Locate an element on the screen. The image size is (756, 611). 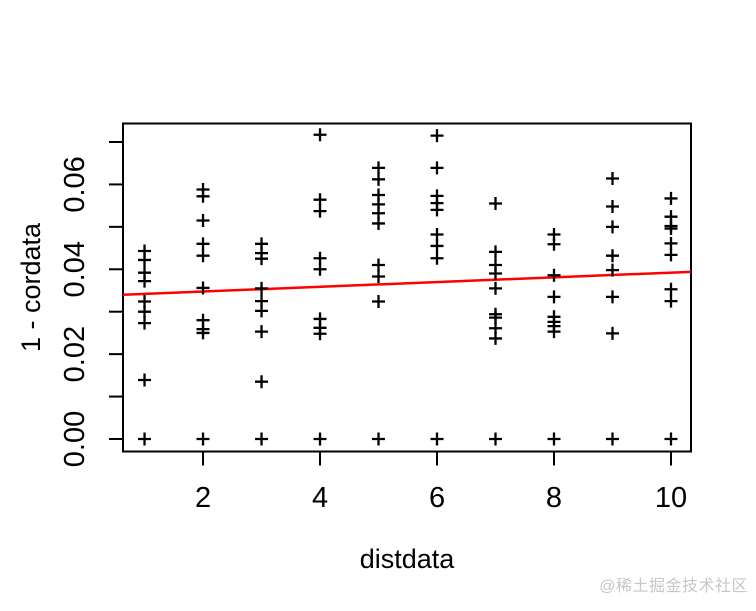
y-axis-tick-label: 0.06 is located at coordinates (75, 184).